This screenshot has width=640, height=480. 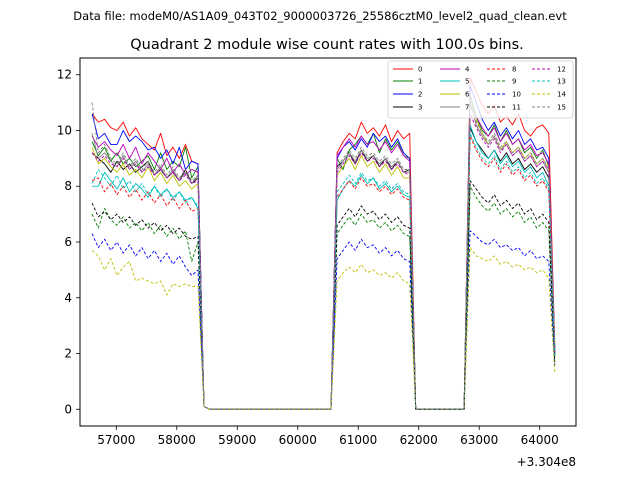 What do you see at coordinates (64, 130) in the screenshot?
I see `y-tick-label: 10` at bounding box center [64, 130].